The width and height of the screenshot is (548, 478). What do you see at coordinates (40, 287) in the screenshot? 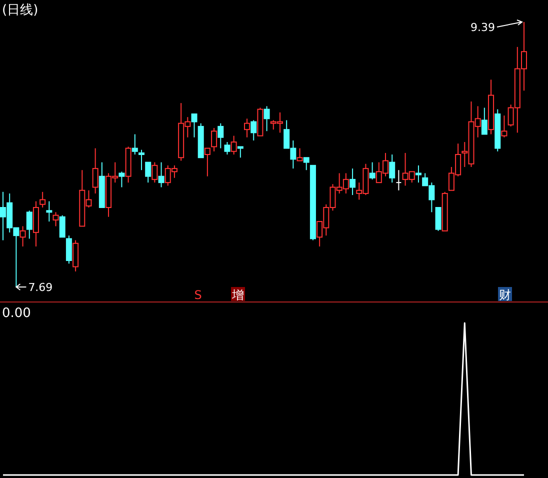
I see `annotation: 7.69` at bounding box center [40, 287].